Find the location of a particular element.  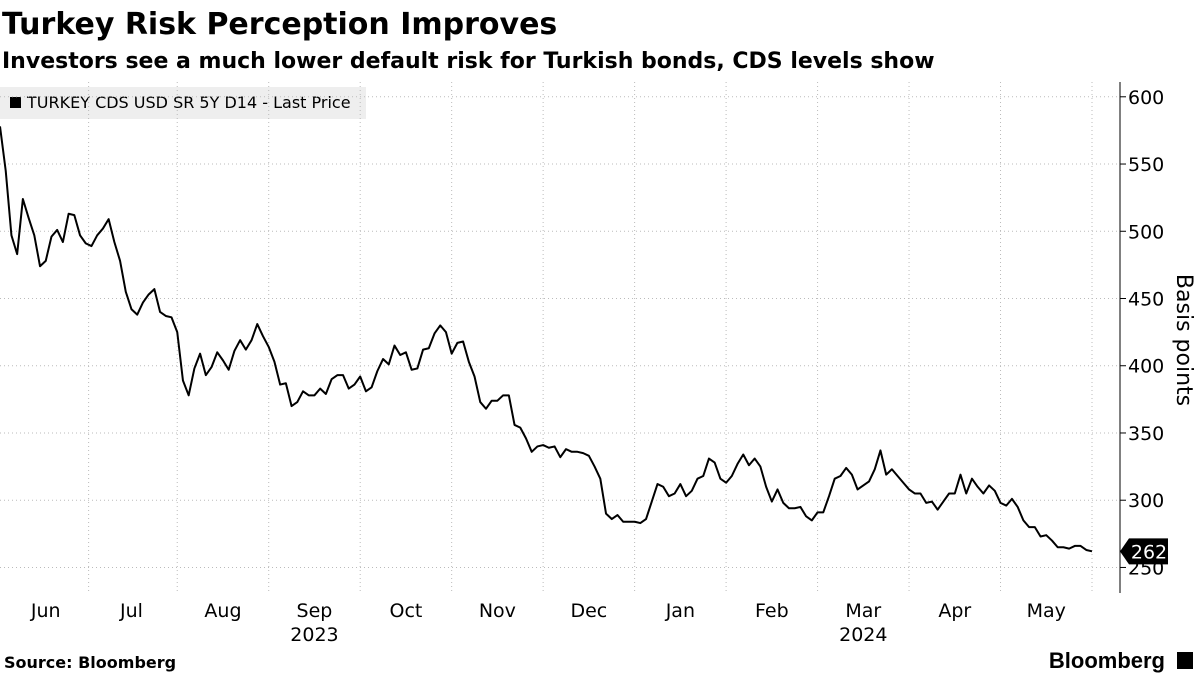

y-tick-label: 550 is located at coordinates (1146, 165).